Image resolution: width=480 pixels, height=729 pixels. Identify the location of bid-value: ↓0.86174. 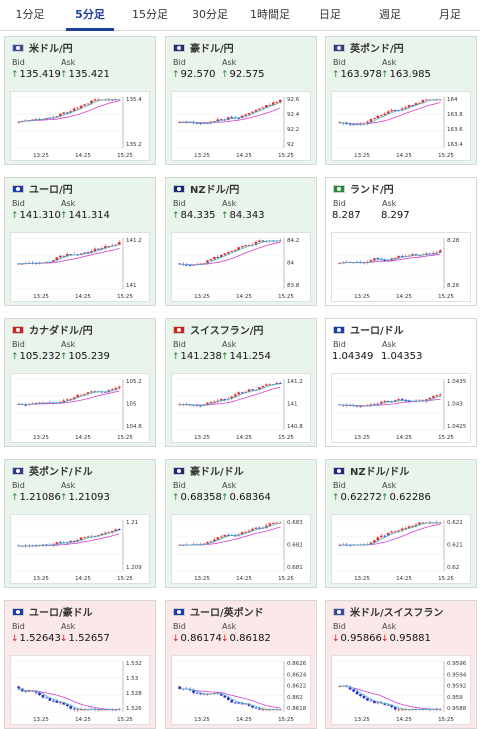
(197, 638).